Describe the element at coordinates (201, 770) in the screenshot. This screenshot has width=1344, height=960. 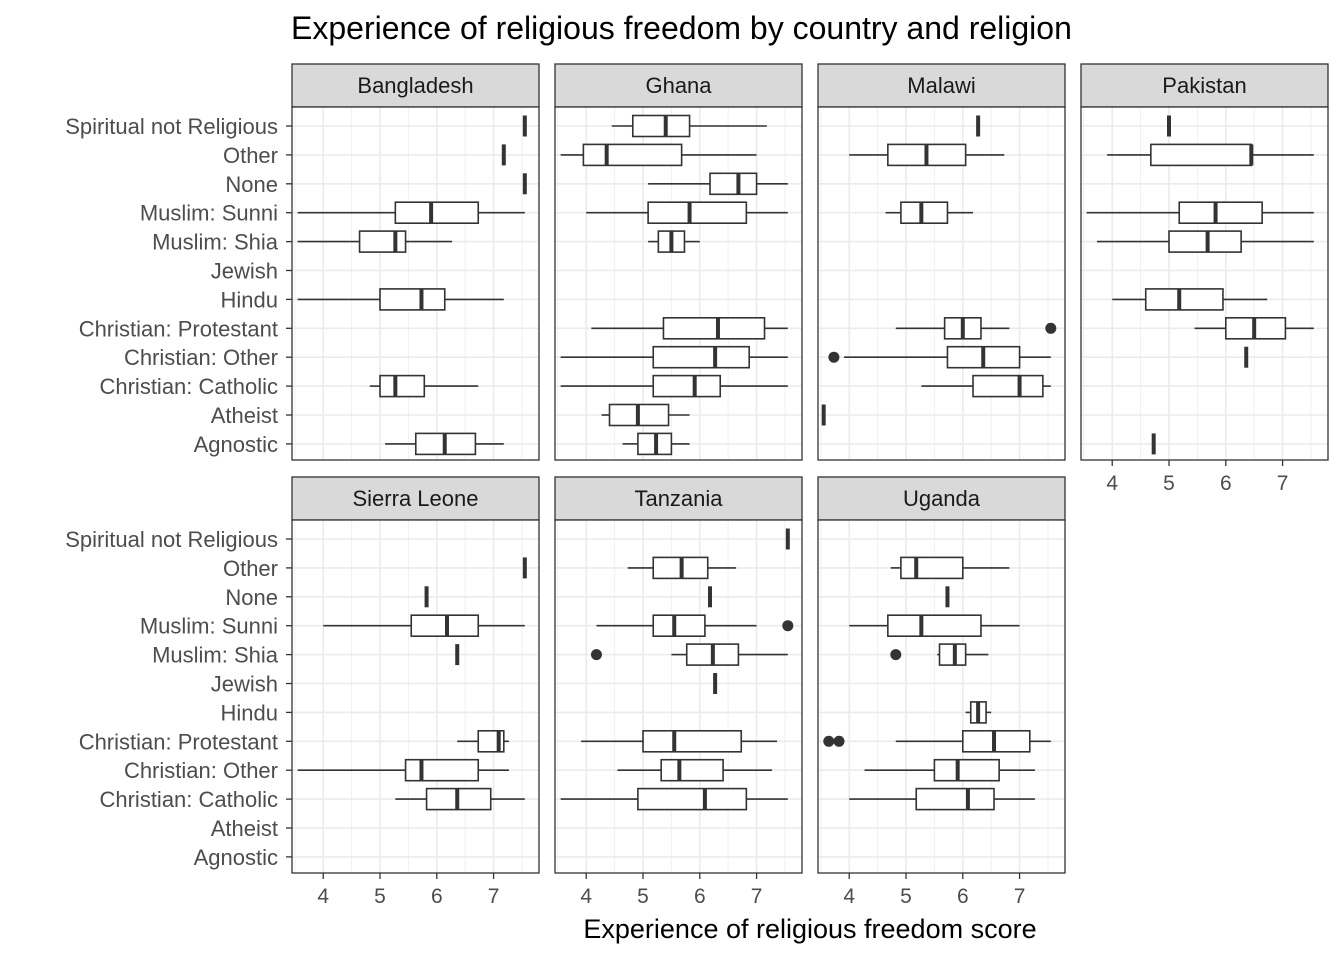
I see `y-tick-label: Christian: Other` at that location.